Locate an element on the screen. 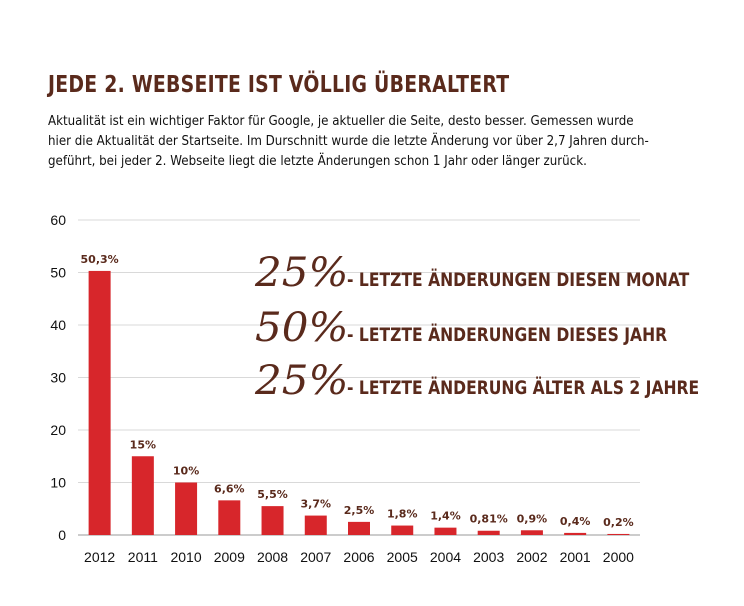 The image size is (744, 606). x-tick-label: 2006 is located at coordinates (358, 557).